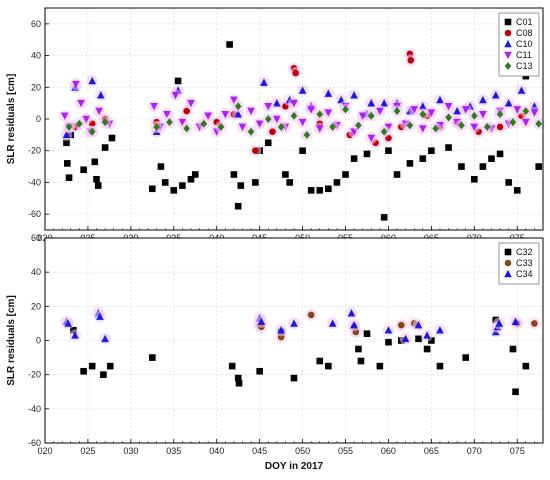 The width and height of the screenshot is (550, 480). Describe the element at coordinates (518, 55) in the screenshot. I see `legend-item-C11: C11` at that location.